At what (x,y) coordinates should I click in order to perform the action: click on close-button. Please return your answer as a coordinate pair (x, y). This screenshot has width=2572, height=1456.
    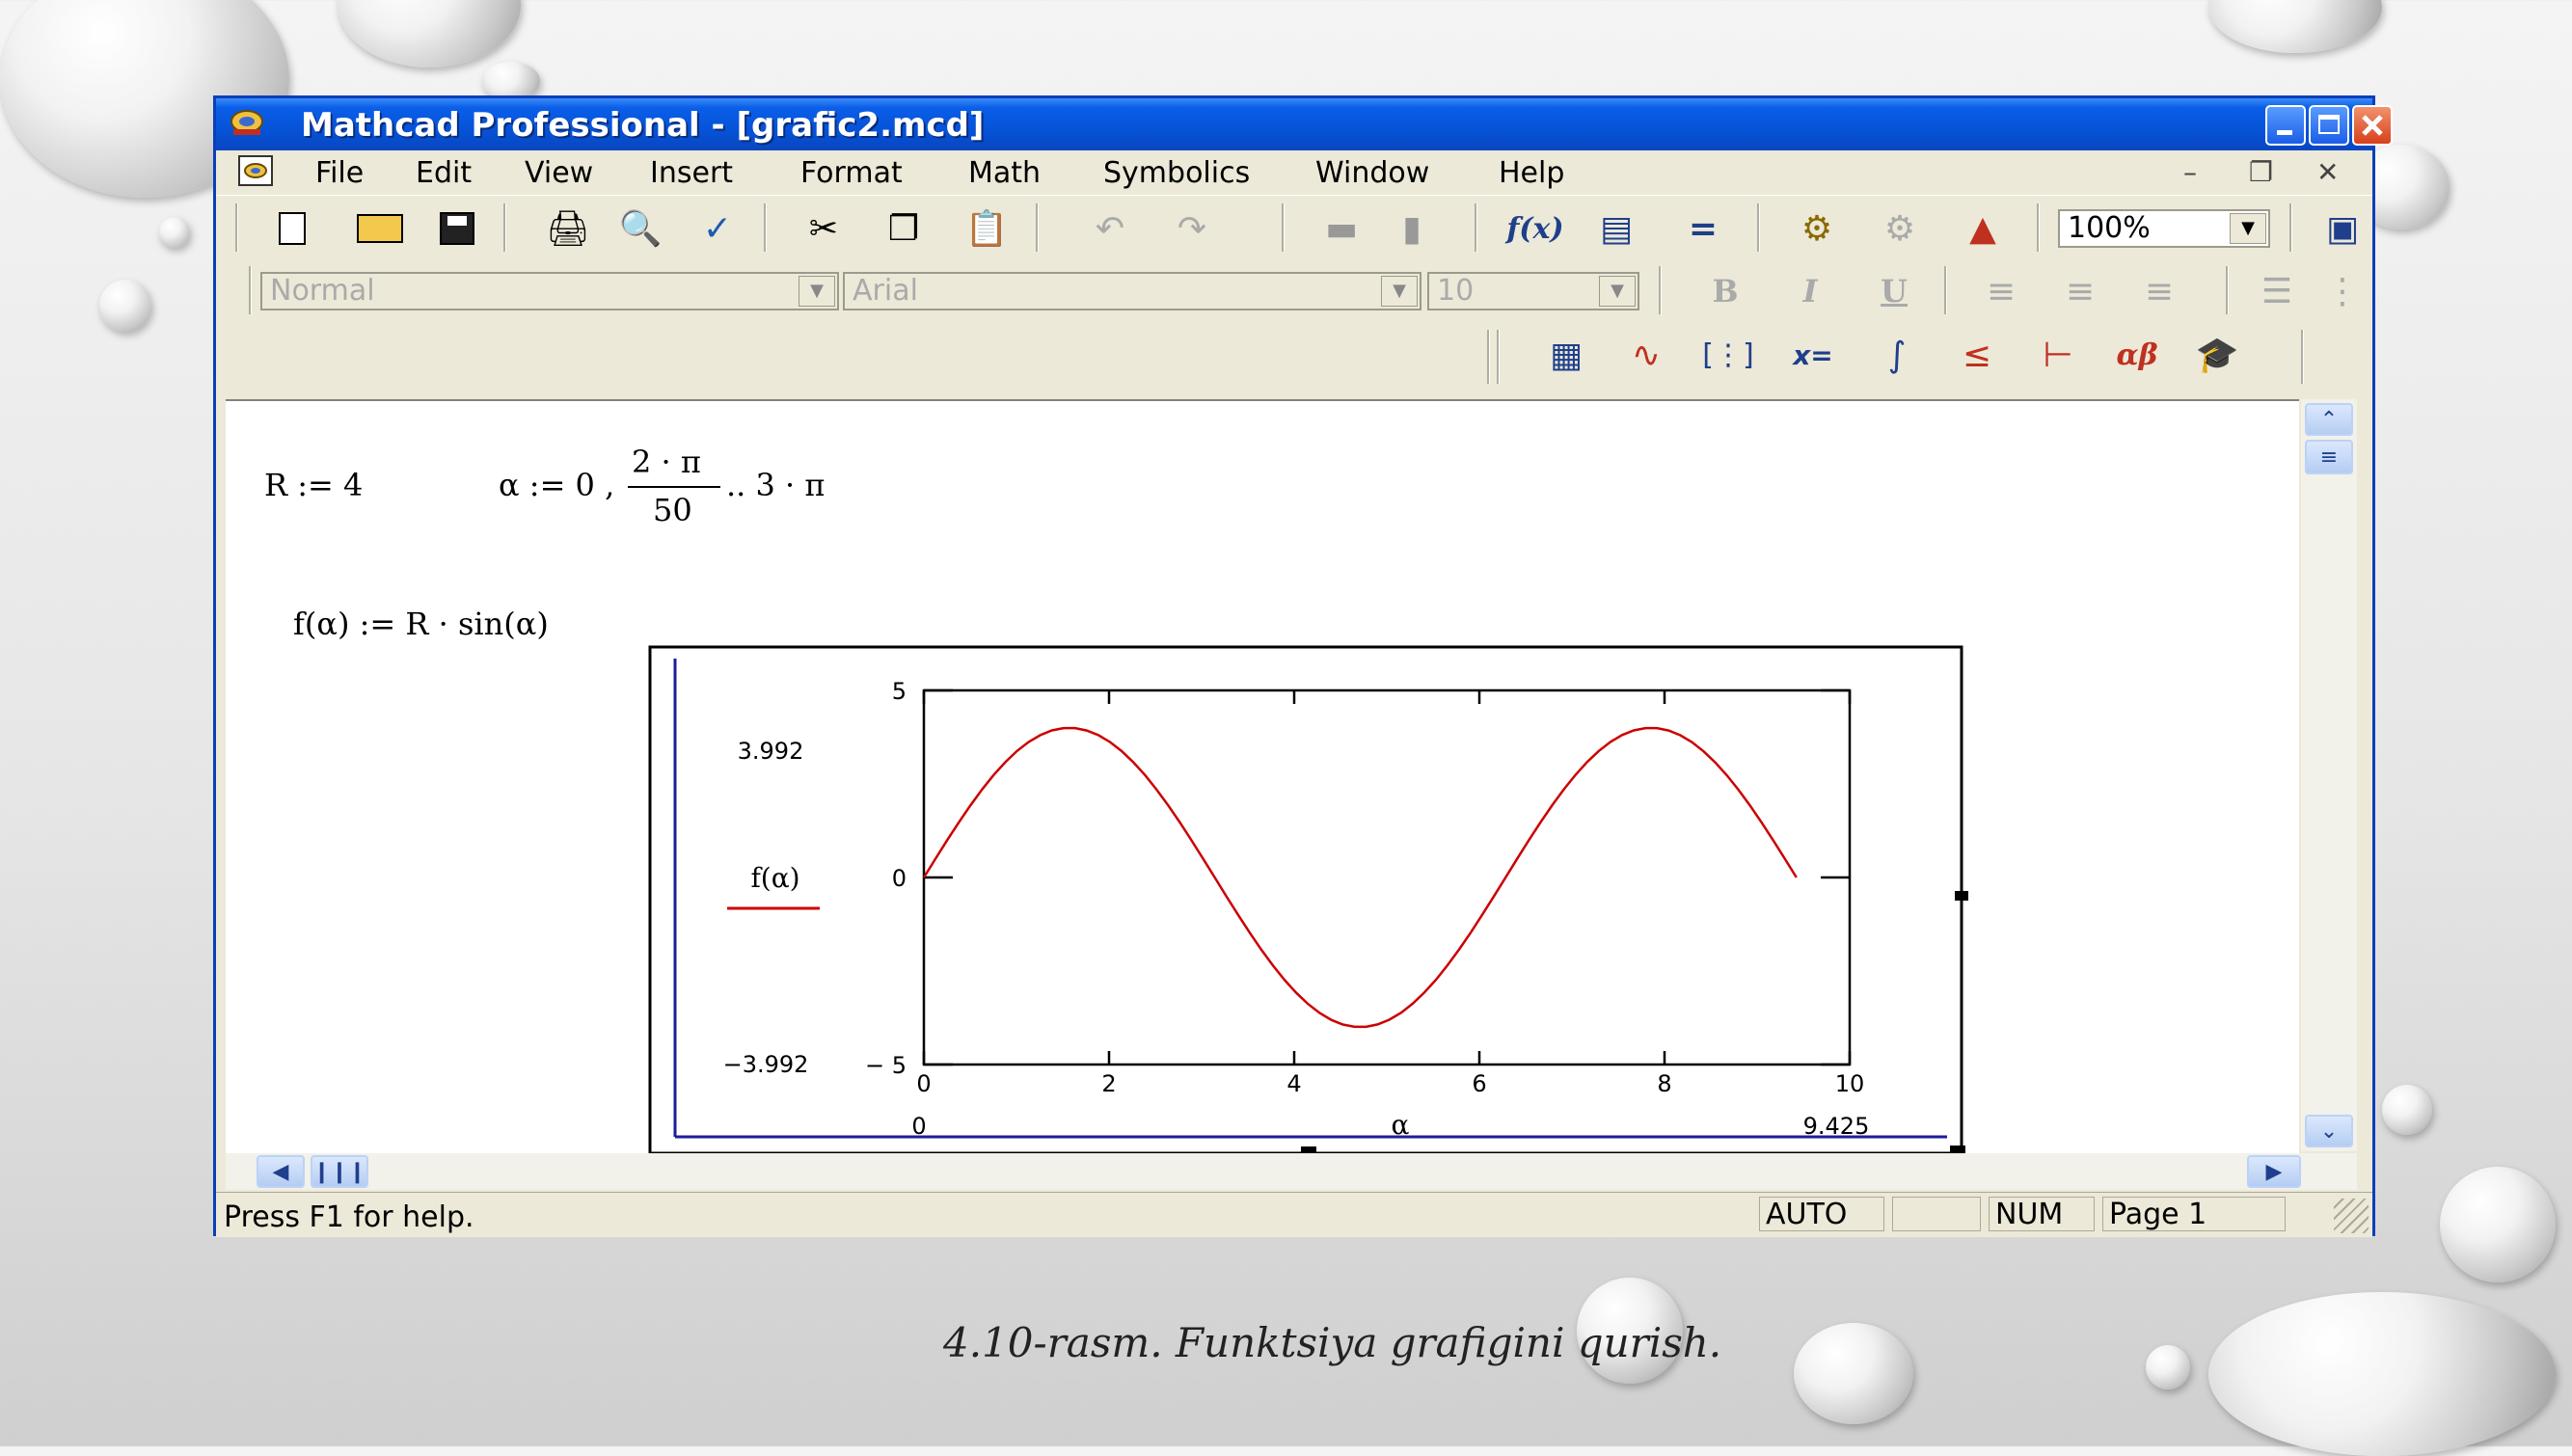
    Looking at the image, I should click on (2372, 126).